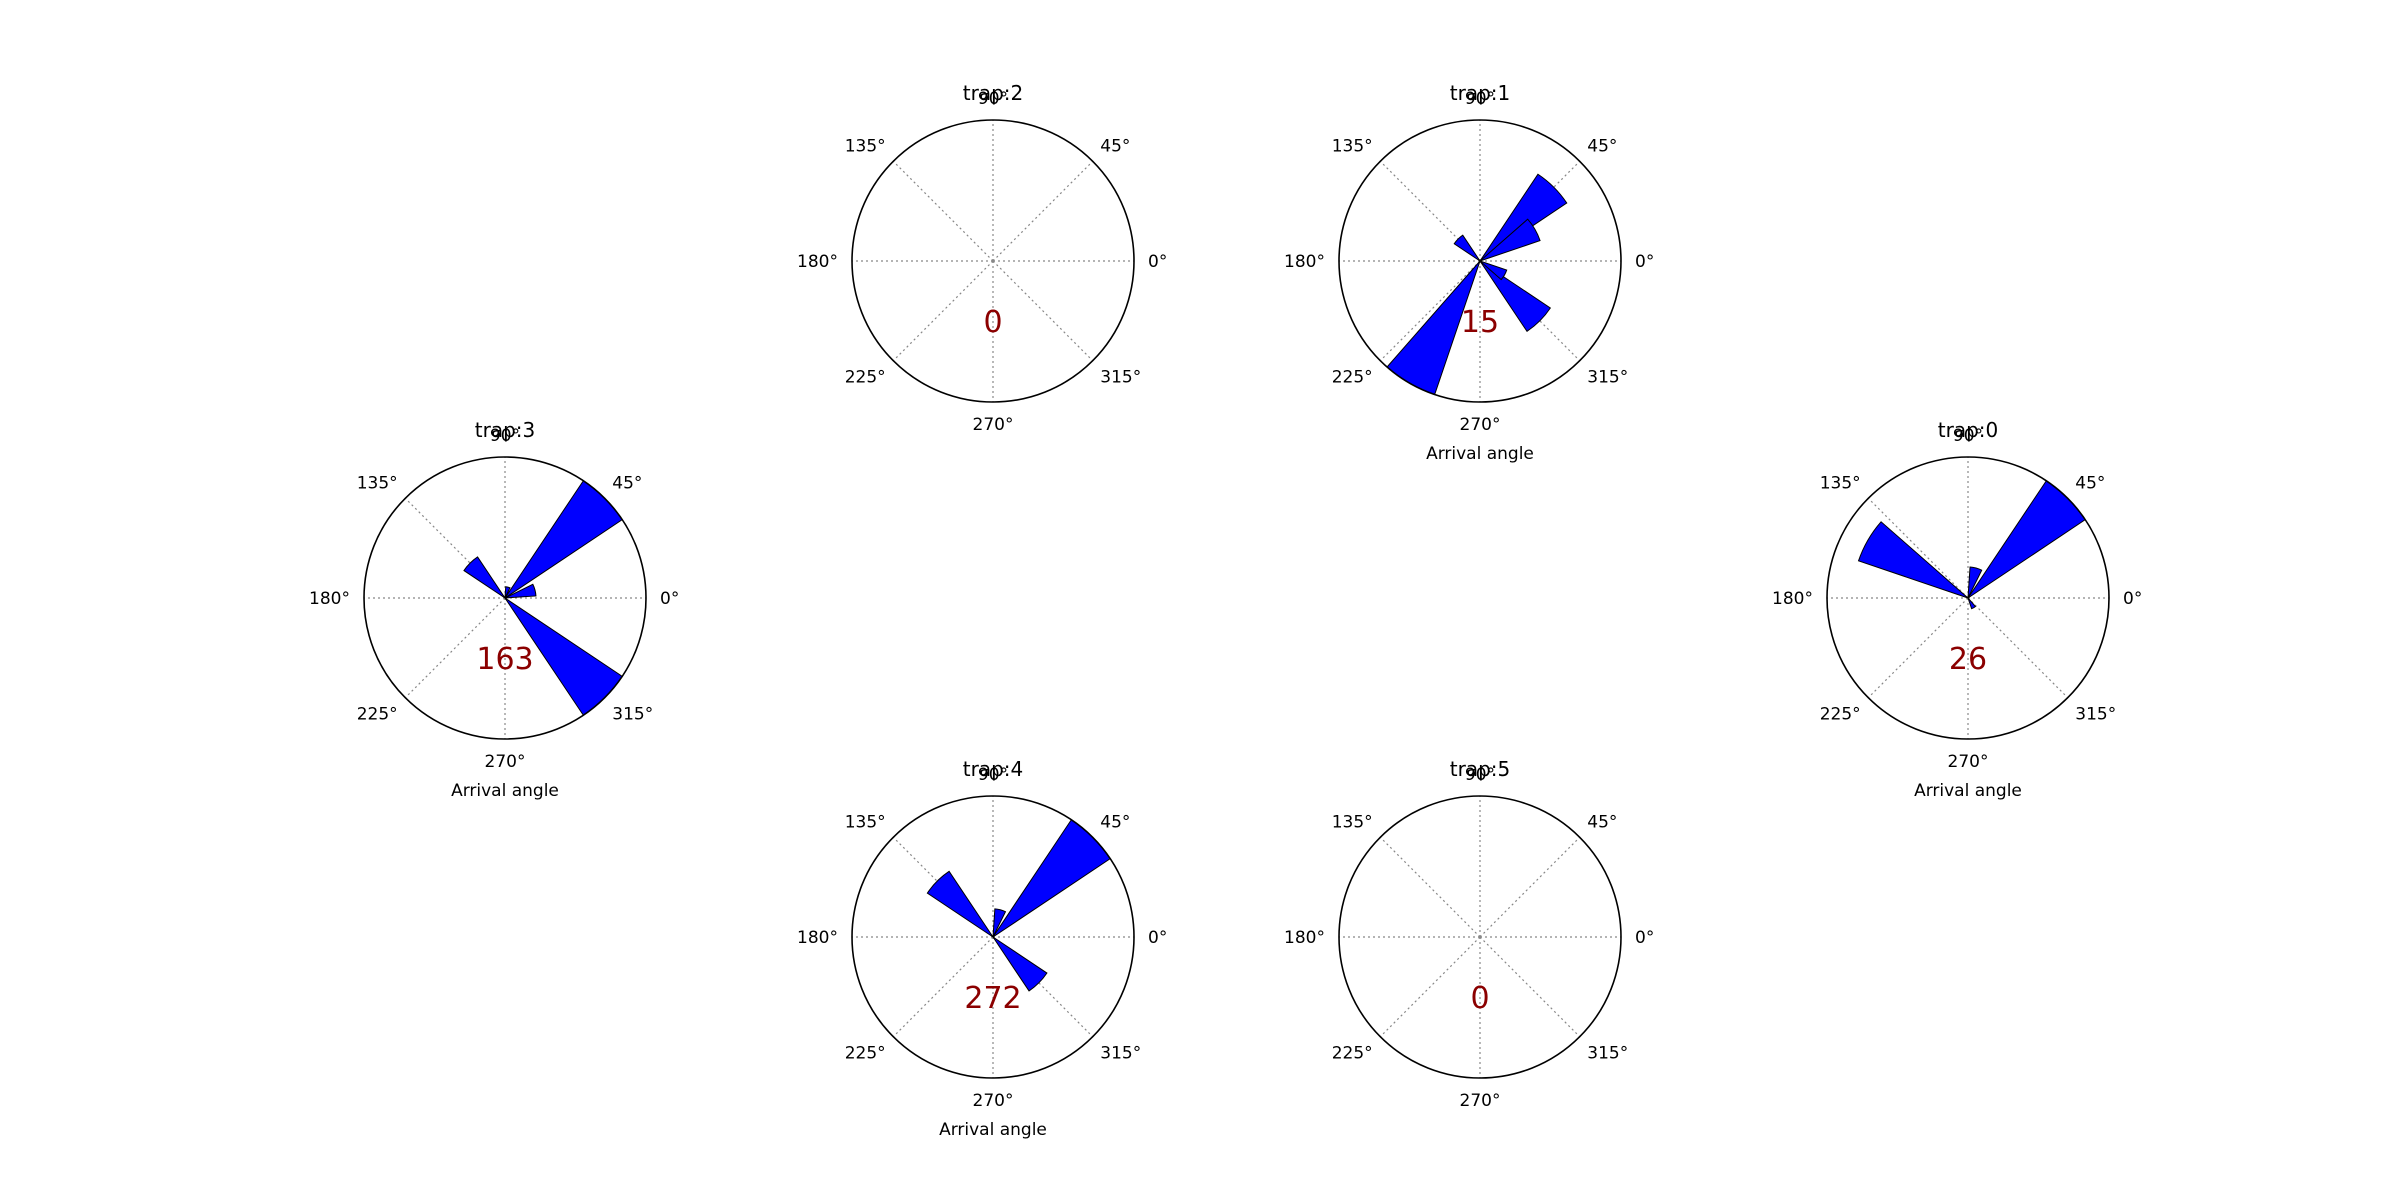 This screenshot has width=2400, height=1192. I want to click on panel-title: trap:1, so click(1480, 93).